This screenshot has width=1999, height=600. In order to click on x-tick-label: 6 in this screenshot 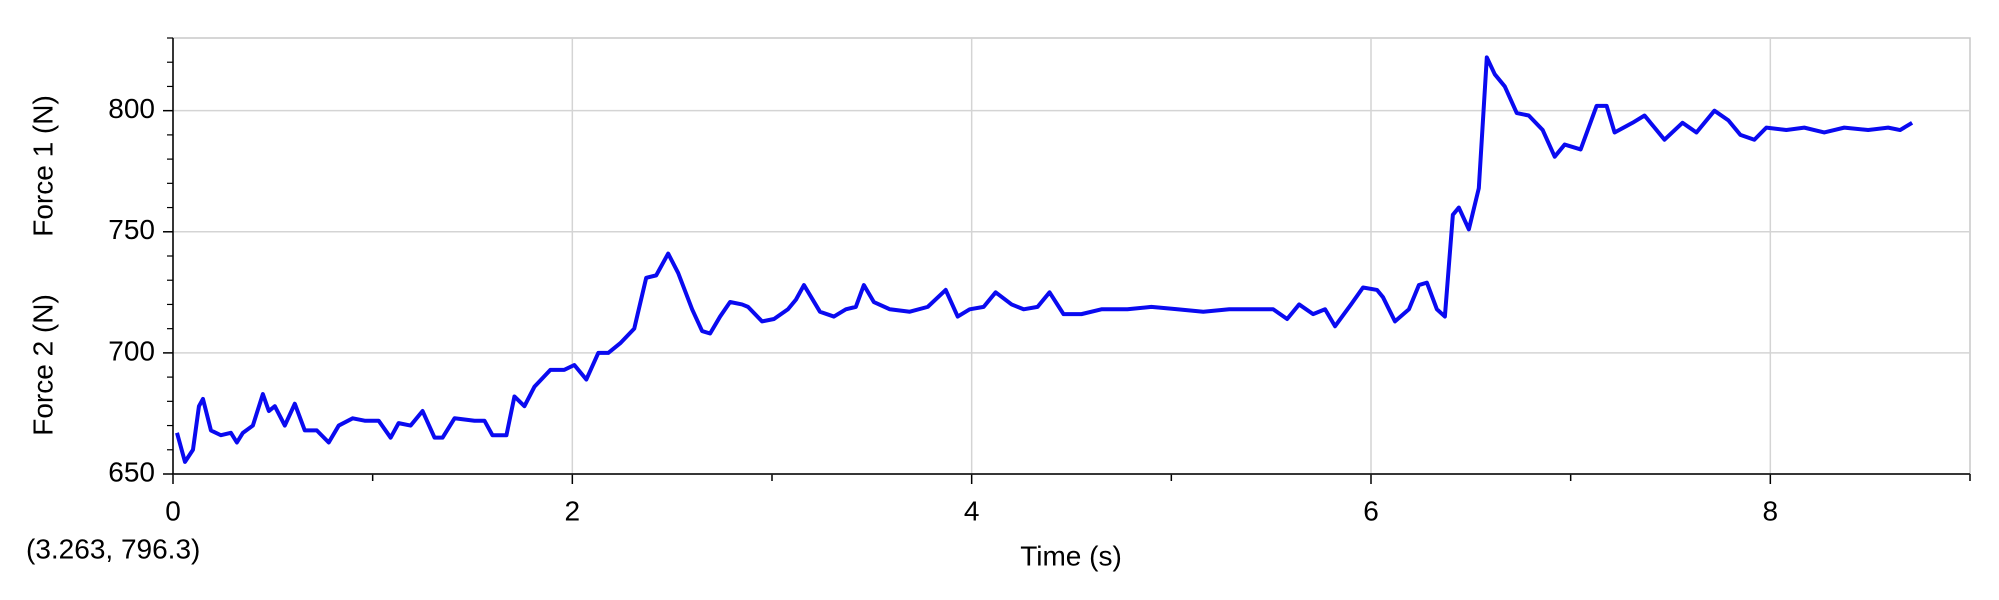, I will do `click(1371, 510)`.